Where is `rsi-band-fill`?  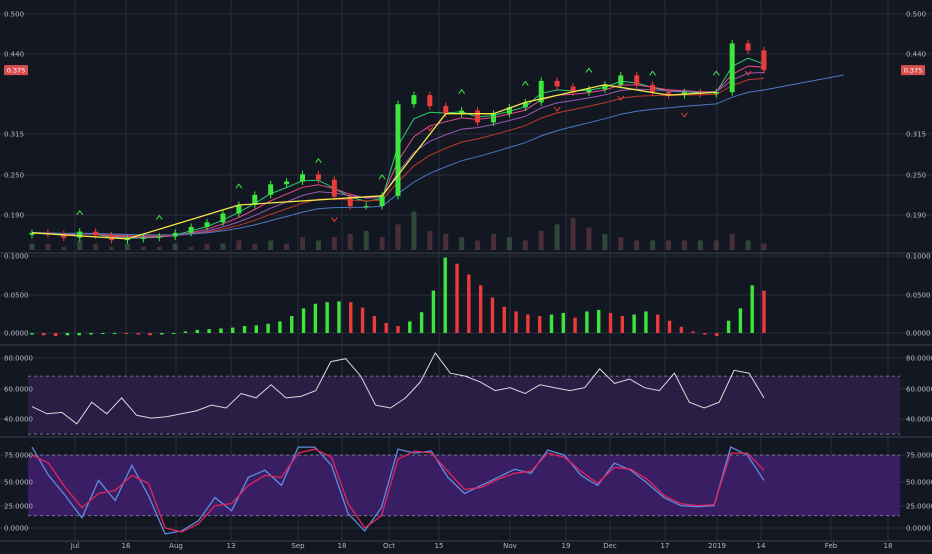 rsi-band-fill is located at coordinates (464, 405).